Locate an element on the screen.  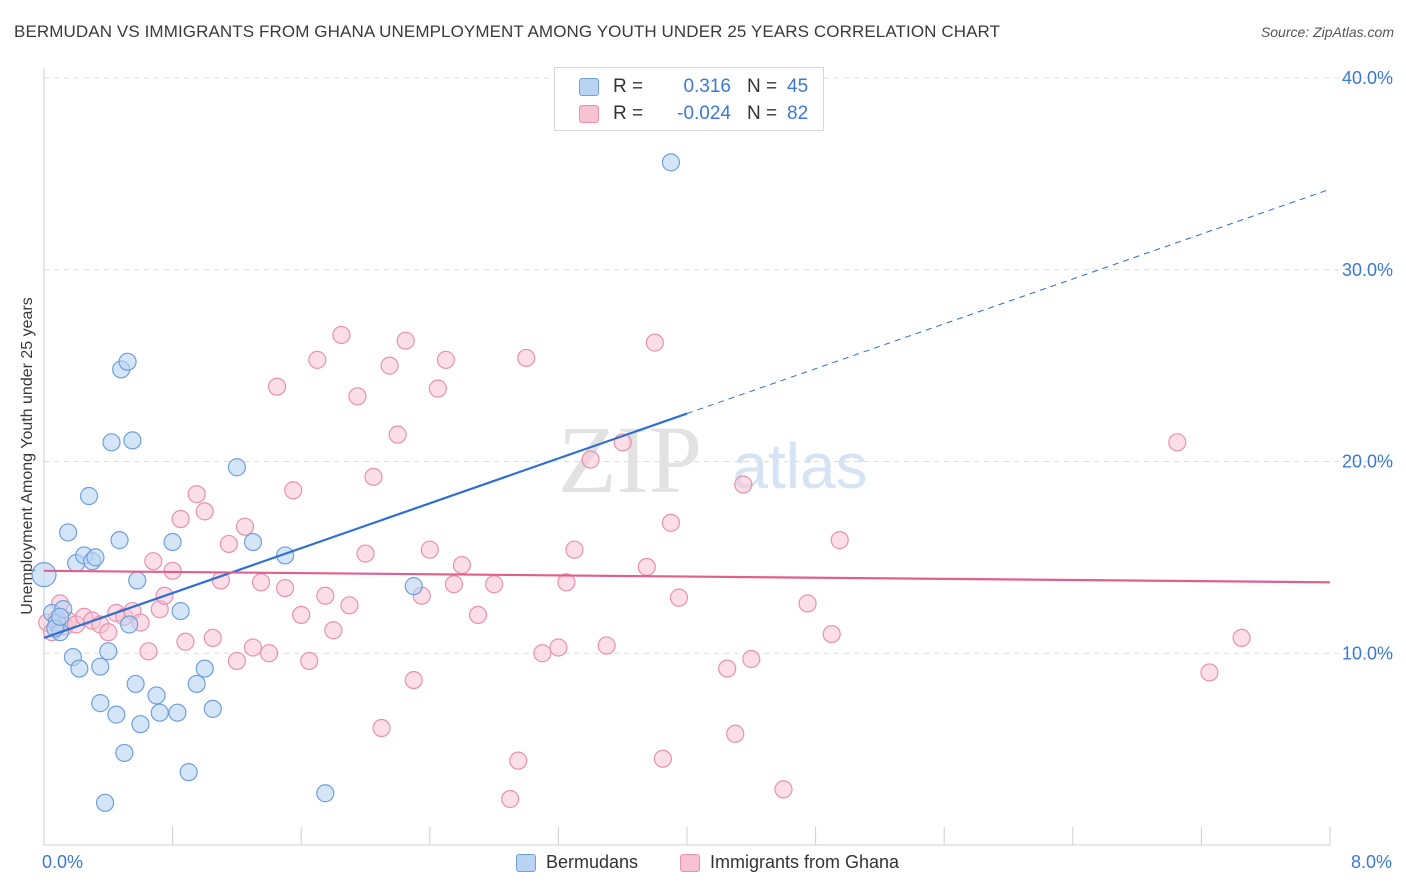
y-tick-label: 10.0% is located at coordinates (1367, 653).